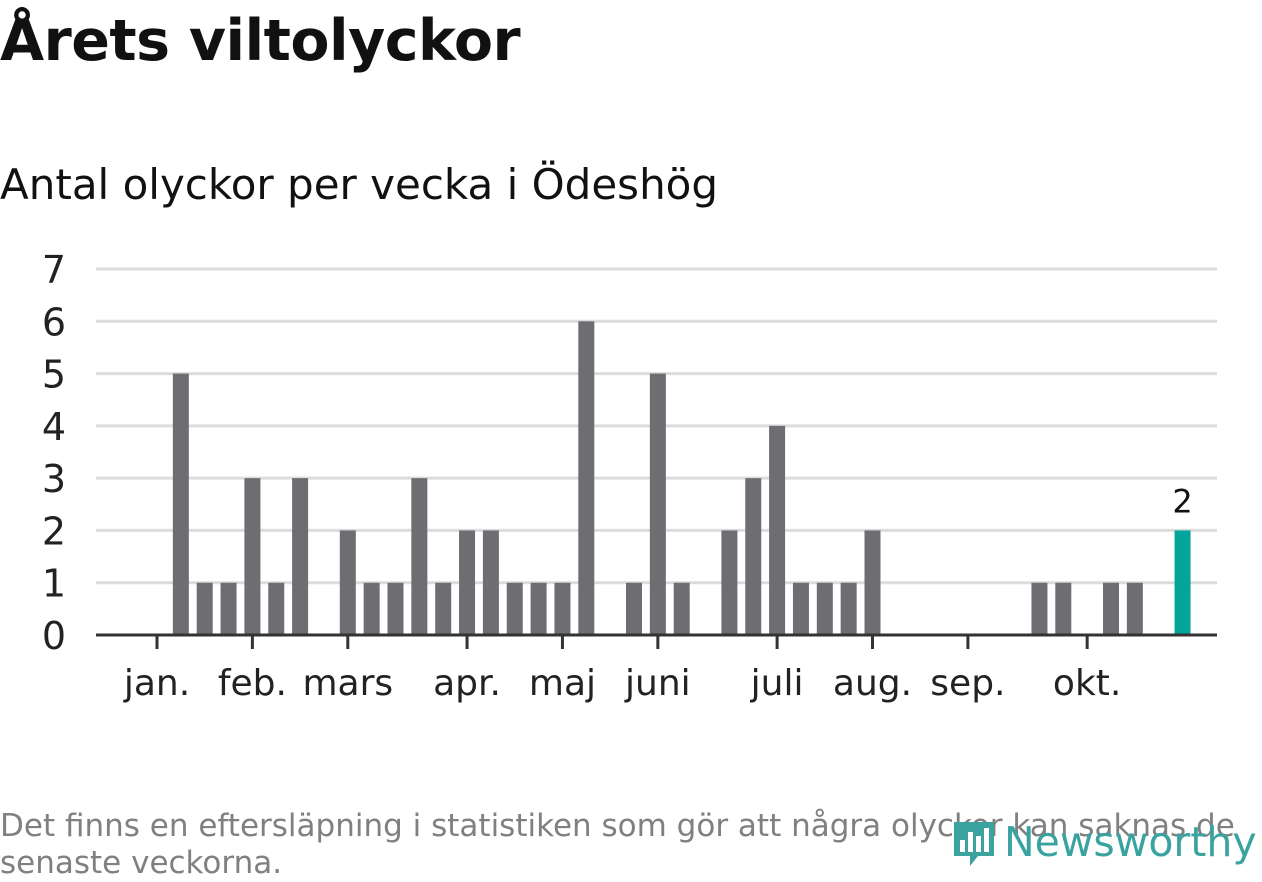 The height and width of the screenshot is (882, 1262). What do you see at coordinates (54, 322) in the screenshot?
I see `y-tick-label: 6` at bounding box center [54, 322].